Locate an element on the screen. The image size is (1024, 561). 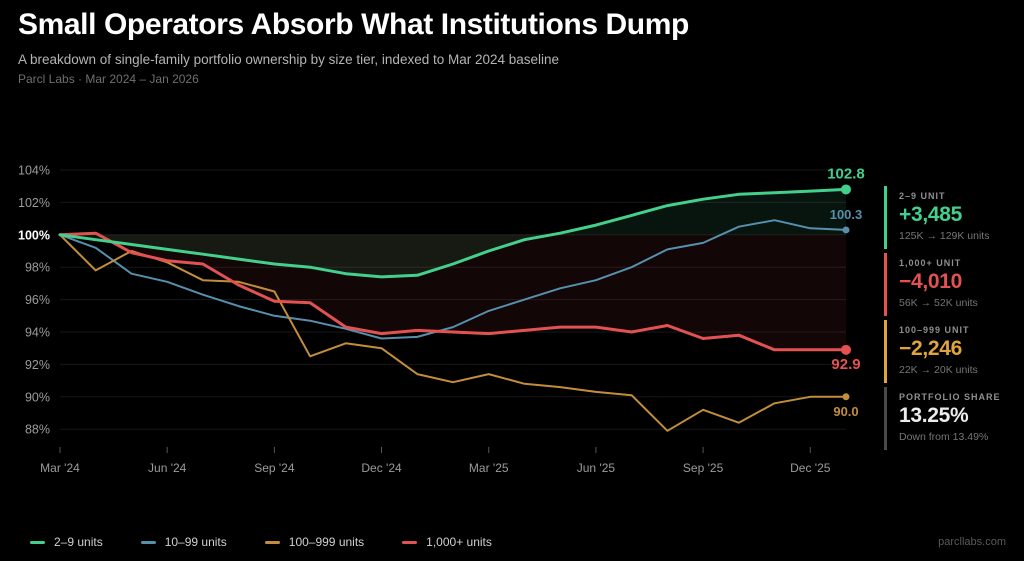
y-axis-label: 98% is located at coordinates (37, 268).